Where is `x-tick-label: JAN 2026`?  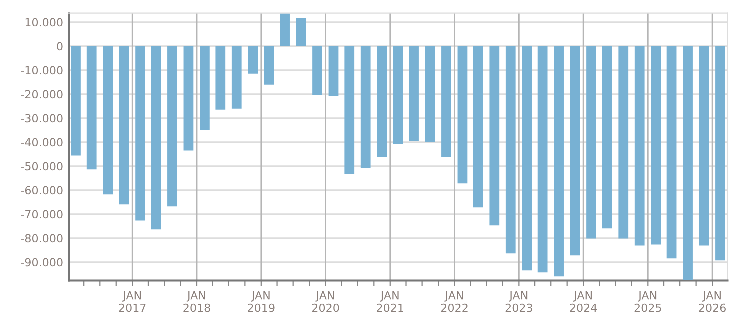 x-tick-label: JAN 2026 is located at coordinates (712, 302).